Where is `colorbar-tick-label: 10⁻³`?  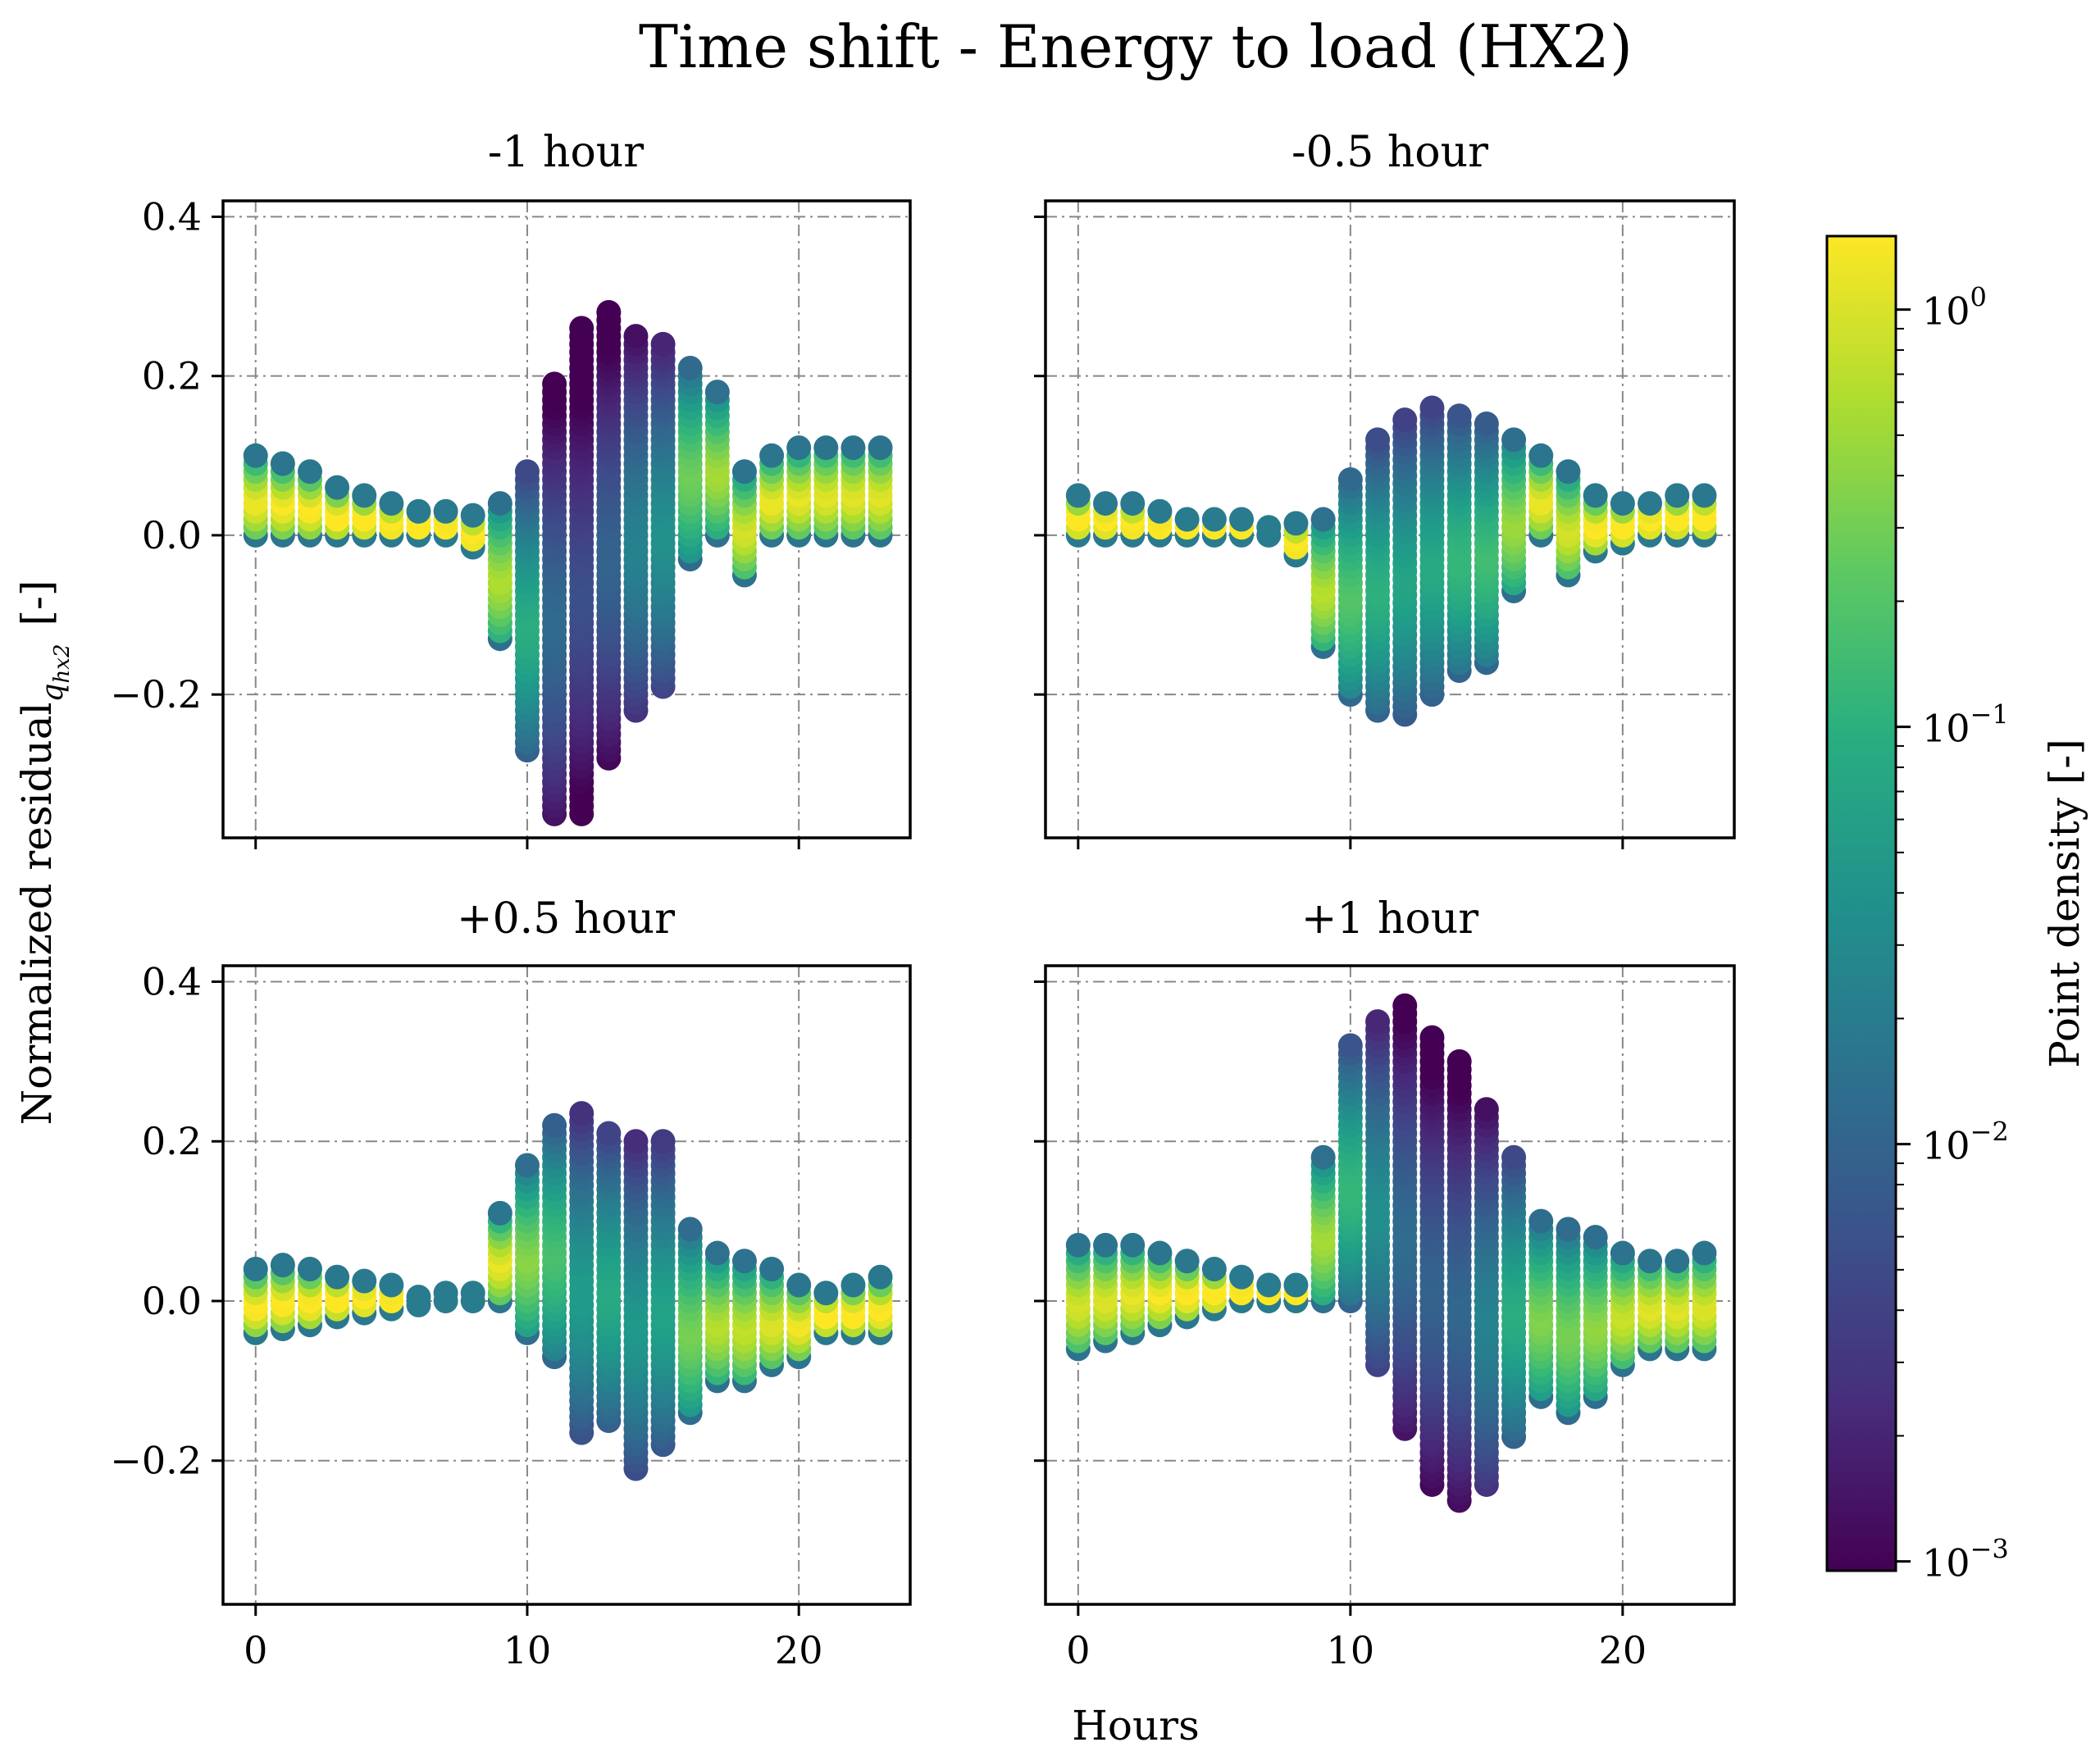
colorbar-tick-label: 10⁻³ is located at coordinates (1965, 1559).